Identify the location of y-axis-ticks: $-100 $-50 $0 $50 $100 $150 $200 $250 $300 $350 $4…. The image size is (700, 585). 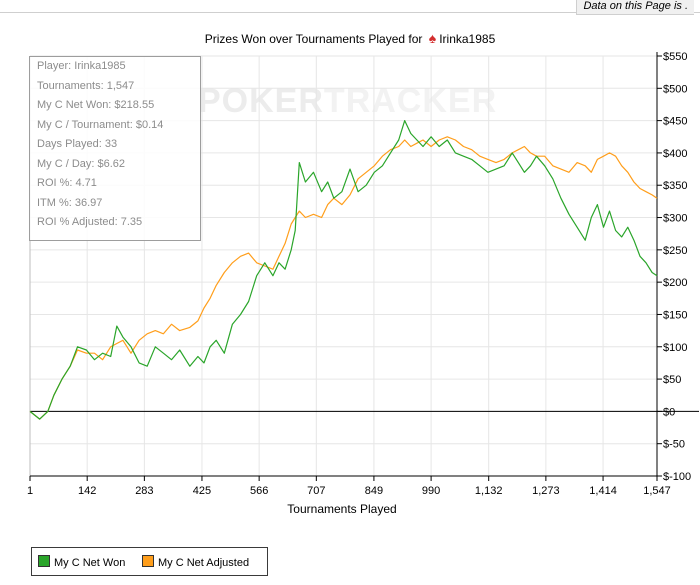
(674, 267).